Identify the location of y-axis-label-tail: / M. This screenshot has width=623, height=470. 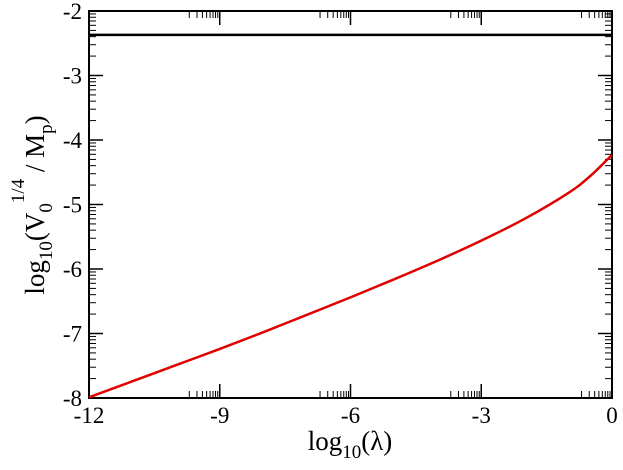
(35, 156).